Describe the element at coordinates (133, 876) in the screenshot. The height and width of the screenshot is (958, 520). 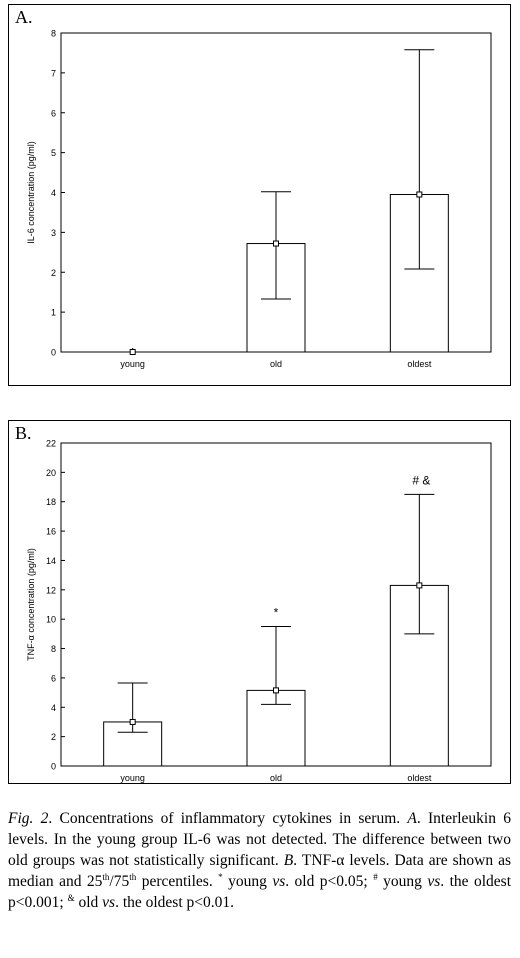
I see `caption-sup-th2: th` at that location.